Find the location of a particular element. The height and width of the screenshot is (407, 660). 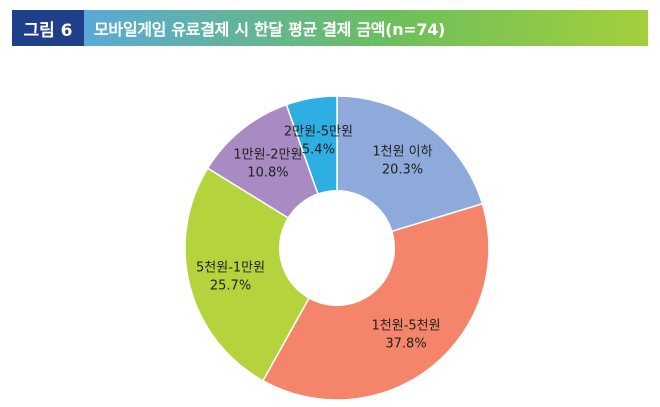

donut-hole is located at coordinates (337, 248).